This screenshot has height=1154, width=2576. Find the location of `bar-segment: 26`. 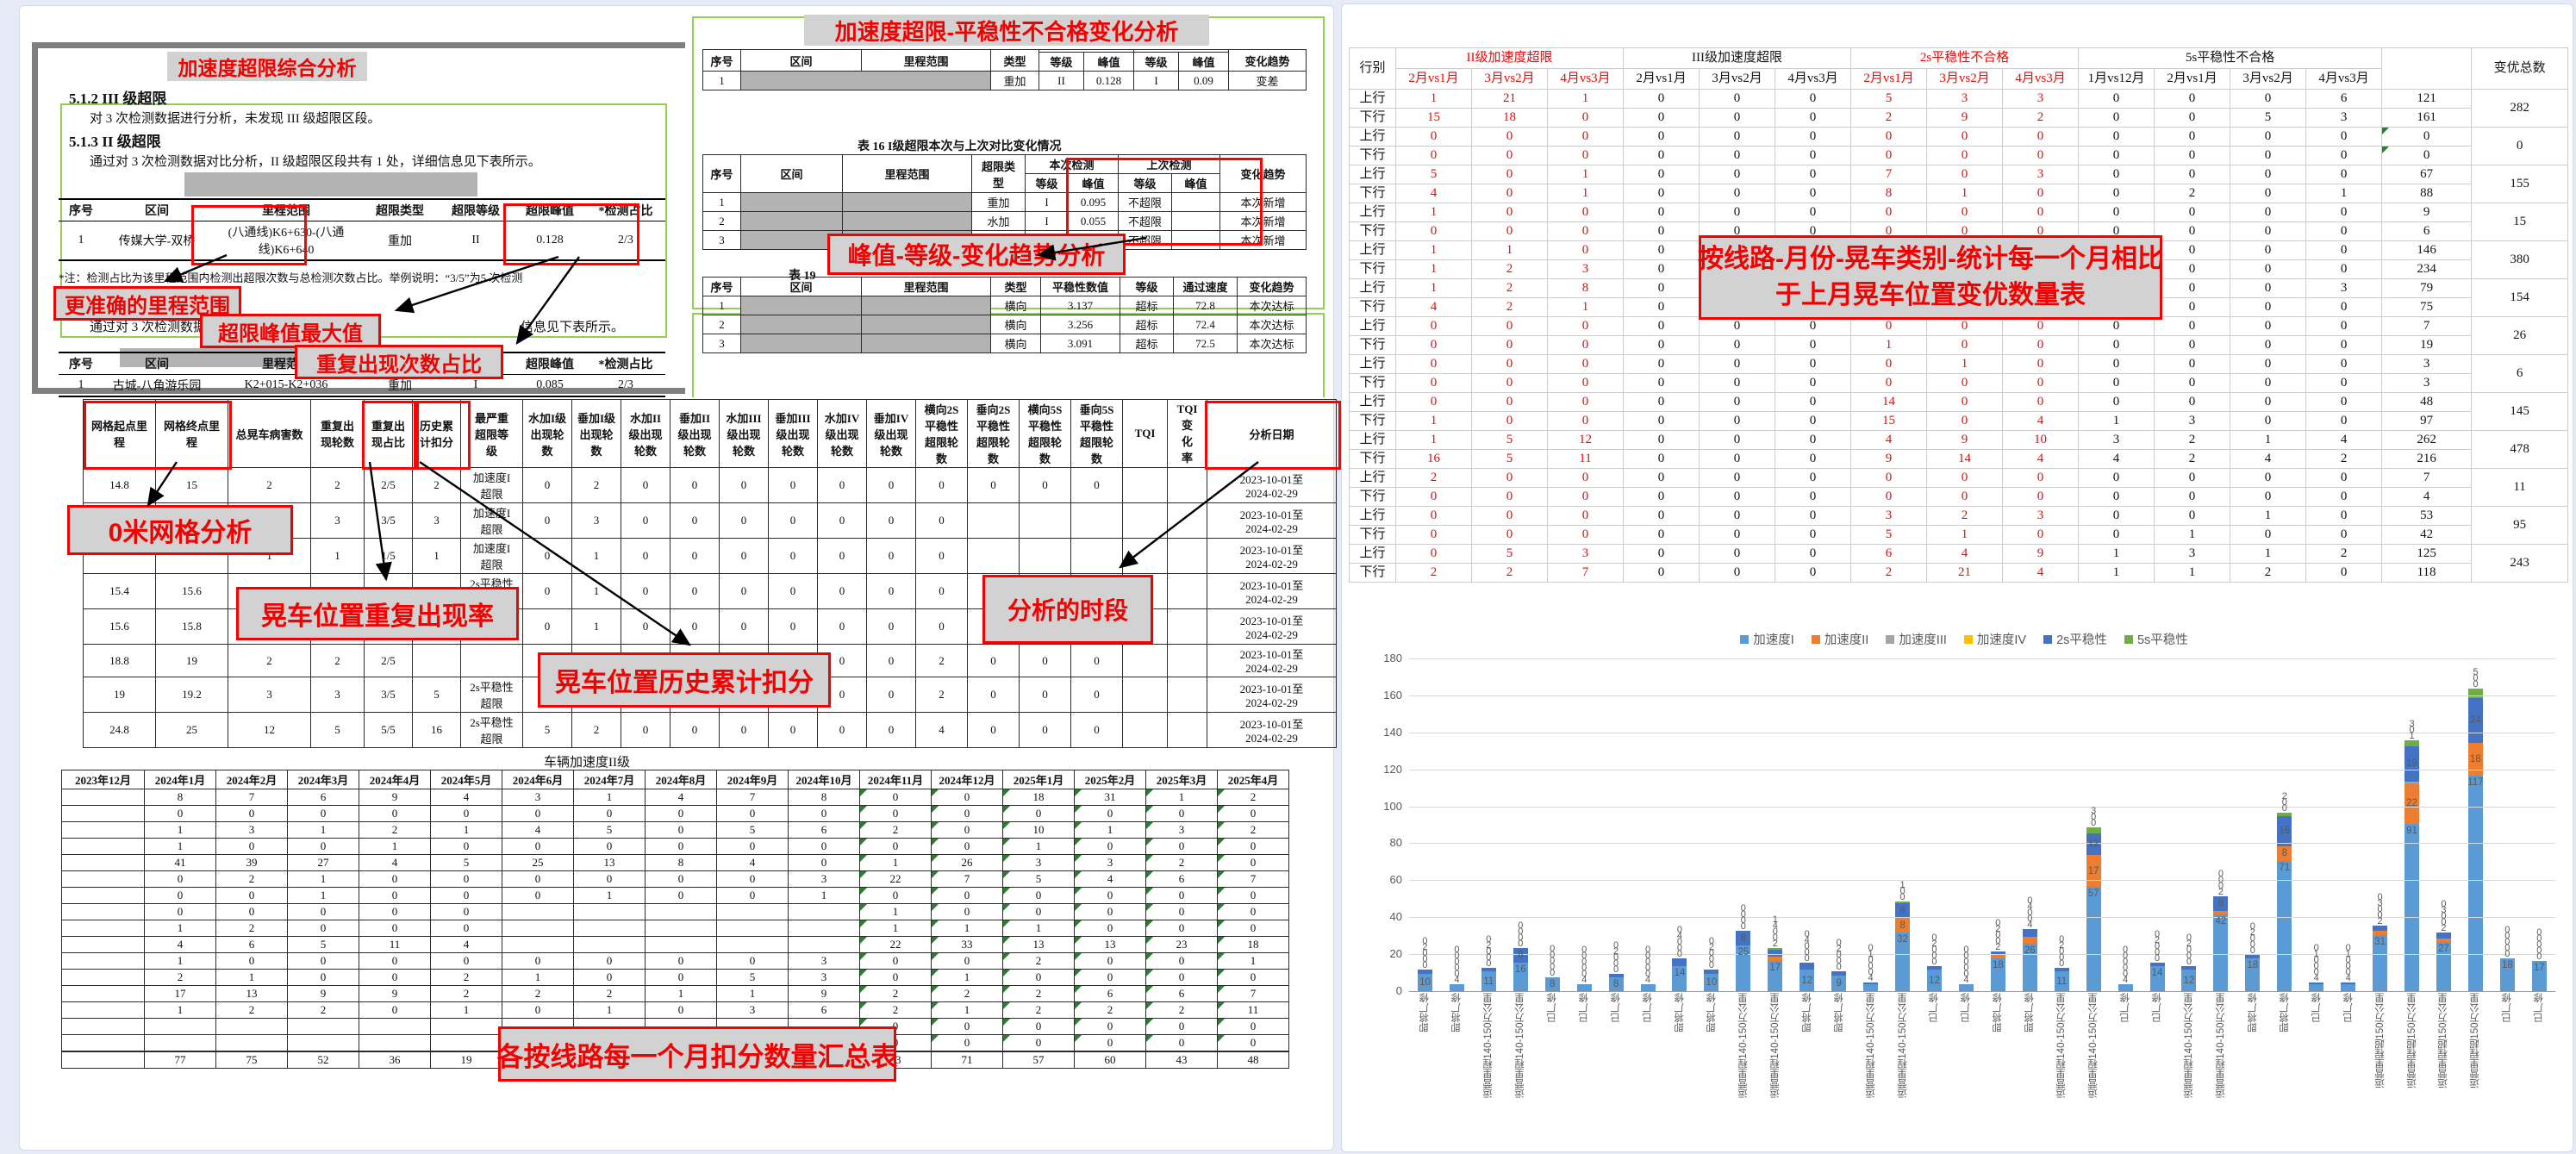

bar-segment: 26 is located at coordinates (2029, 968).